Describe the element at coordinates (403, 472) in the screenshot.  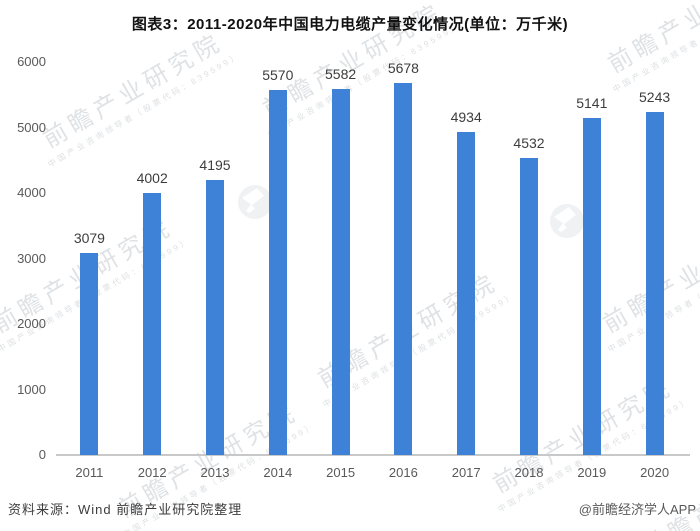
I see `x-tick-label: 2016` at that location.